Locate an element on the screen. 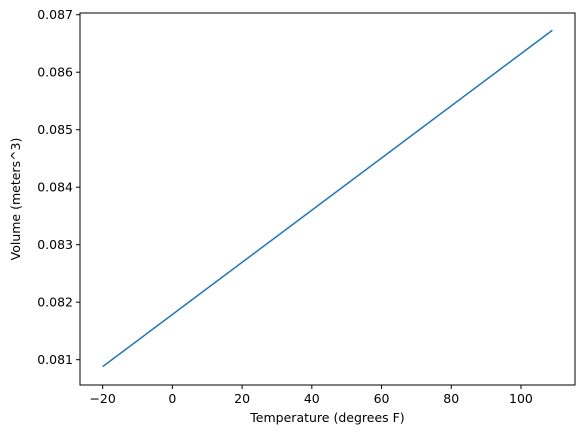 The height and width of the screenshot is (436, 585). x-axis-ticks: −20 0 20 40 60 80 100 is located at coordinates (311, 395).